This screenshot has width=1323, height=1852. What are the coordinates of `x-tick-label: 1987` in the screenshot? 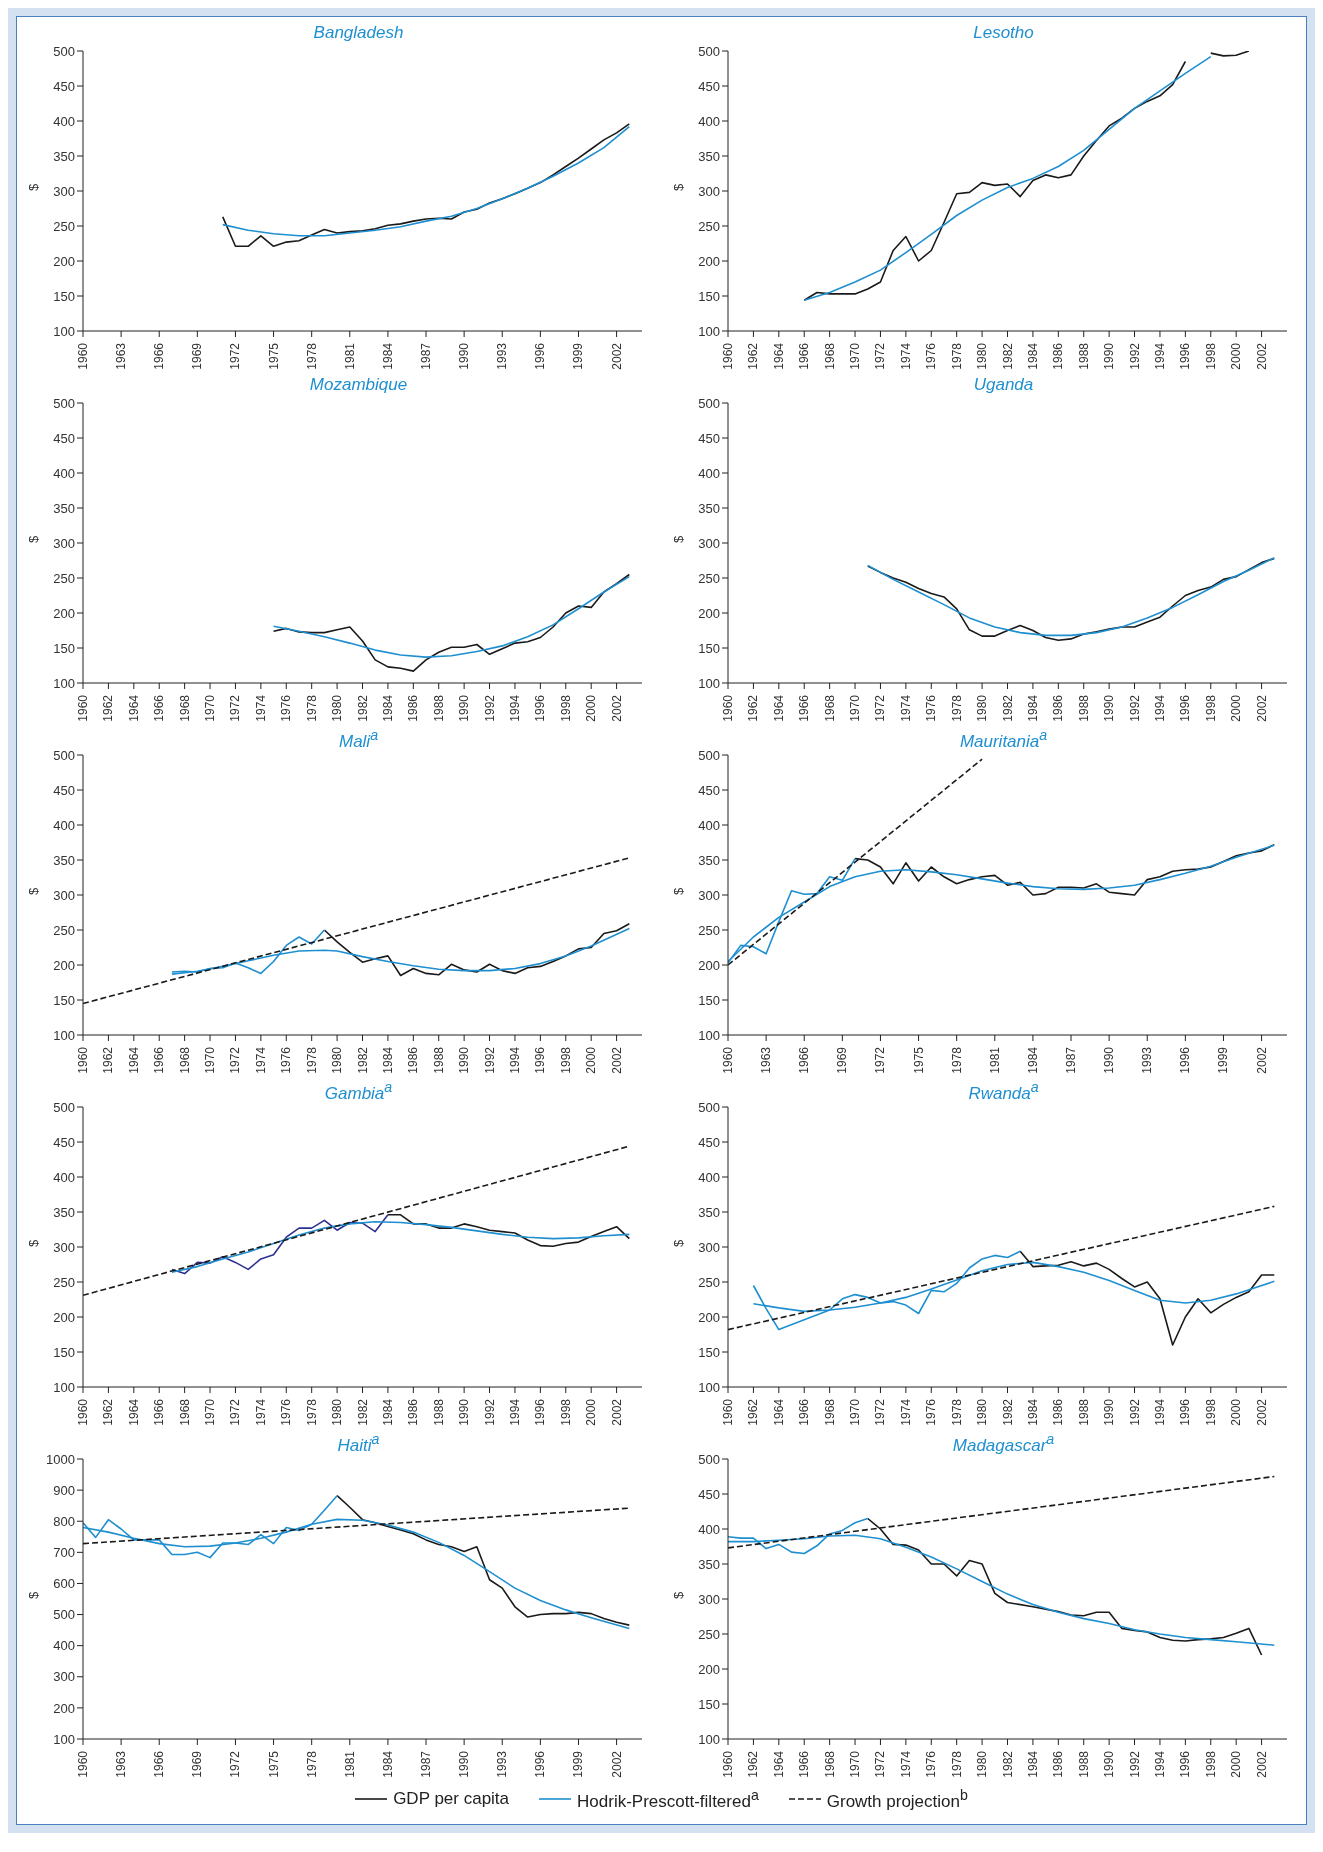 It's located at (1071, 1060).